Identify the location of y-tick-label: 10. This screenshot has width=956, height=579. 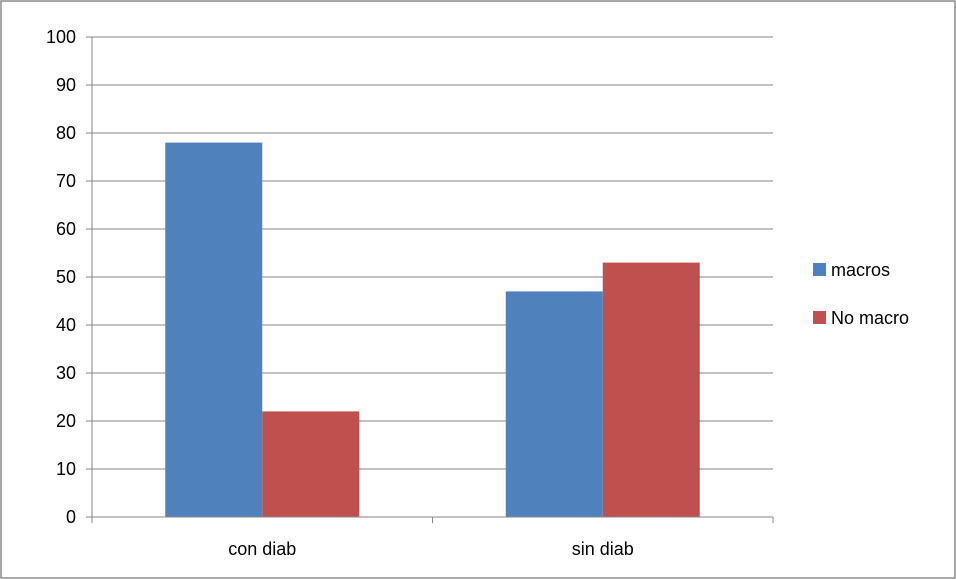
(66, 469).